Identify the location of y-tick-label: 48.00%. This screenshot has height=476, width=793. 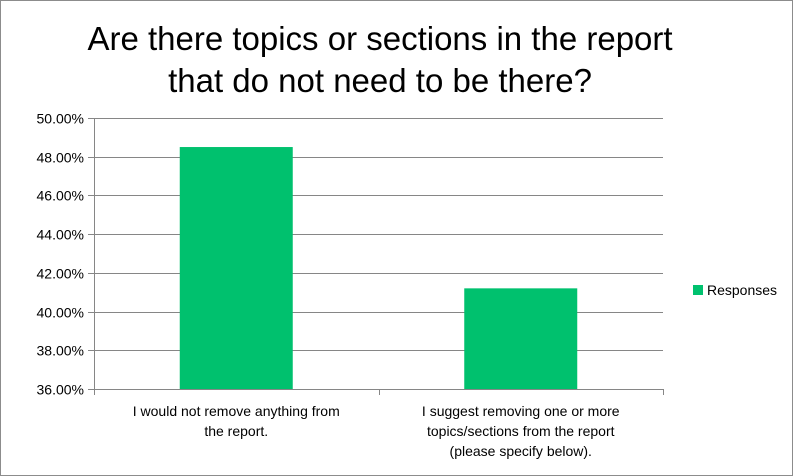
(60, 158).